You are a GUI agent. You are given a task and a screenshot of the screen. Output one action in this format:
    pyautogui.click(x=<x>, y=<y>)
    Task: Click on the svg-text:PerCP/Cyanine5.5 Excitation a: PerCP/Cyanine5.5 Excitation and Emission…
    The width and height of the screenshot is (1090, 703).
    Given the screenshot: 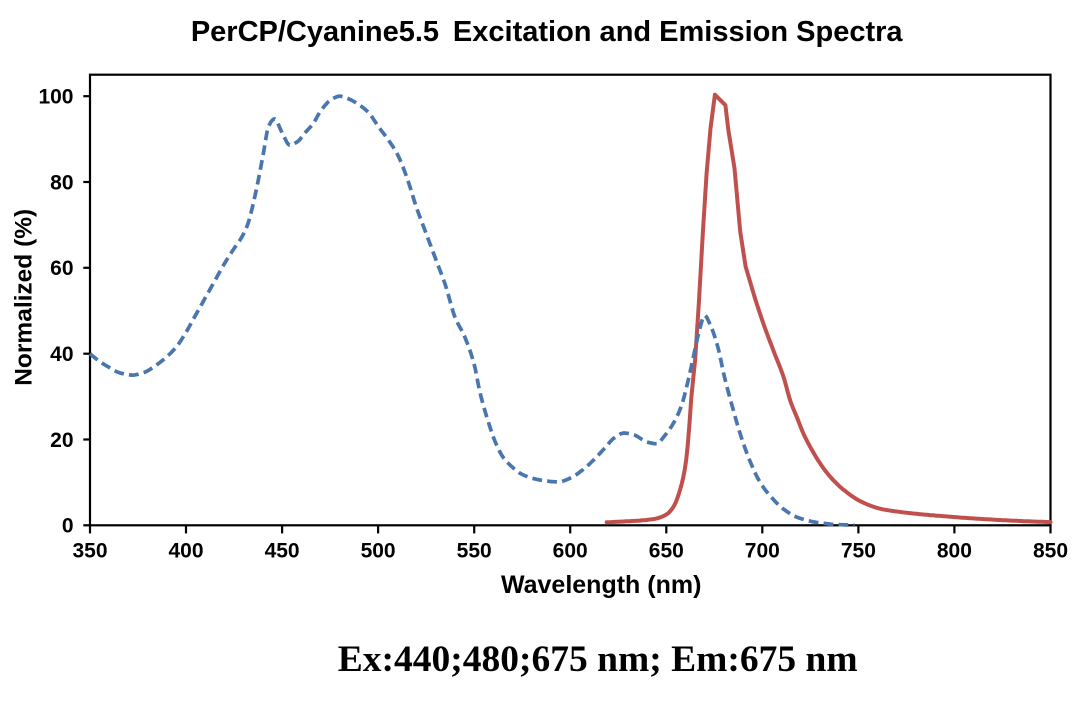 What is the action you would take?
    pyautogui.click(x=547, y=32)
    